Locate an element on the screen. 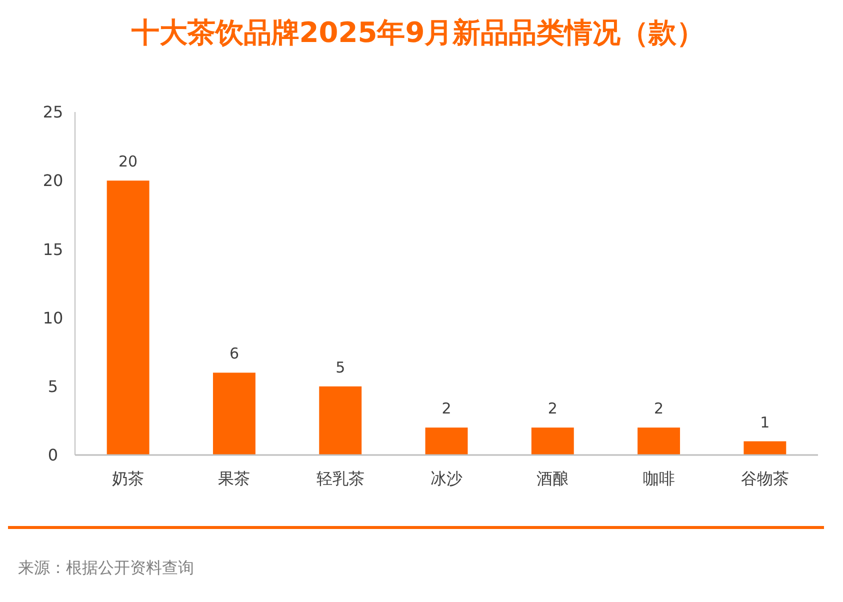 This screenshot has width=843, height=602. y-tick-label: 5 is located at coordinates (53, 386).